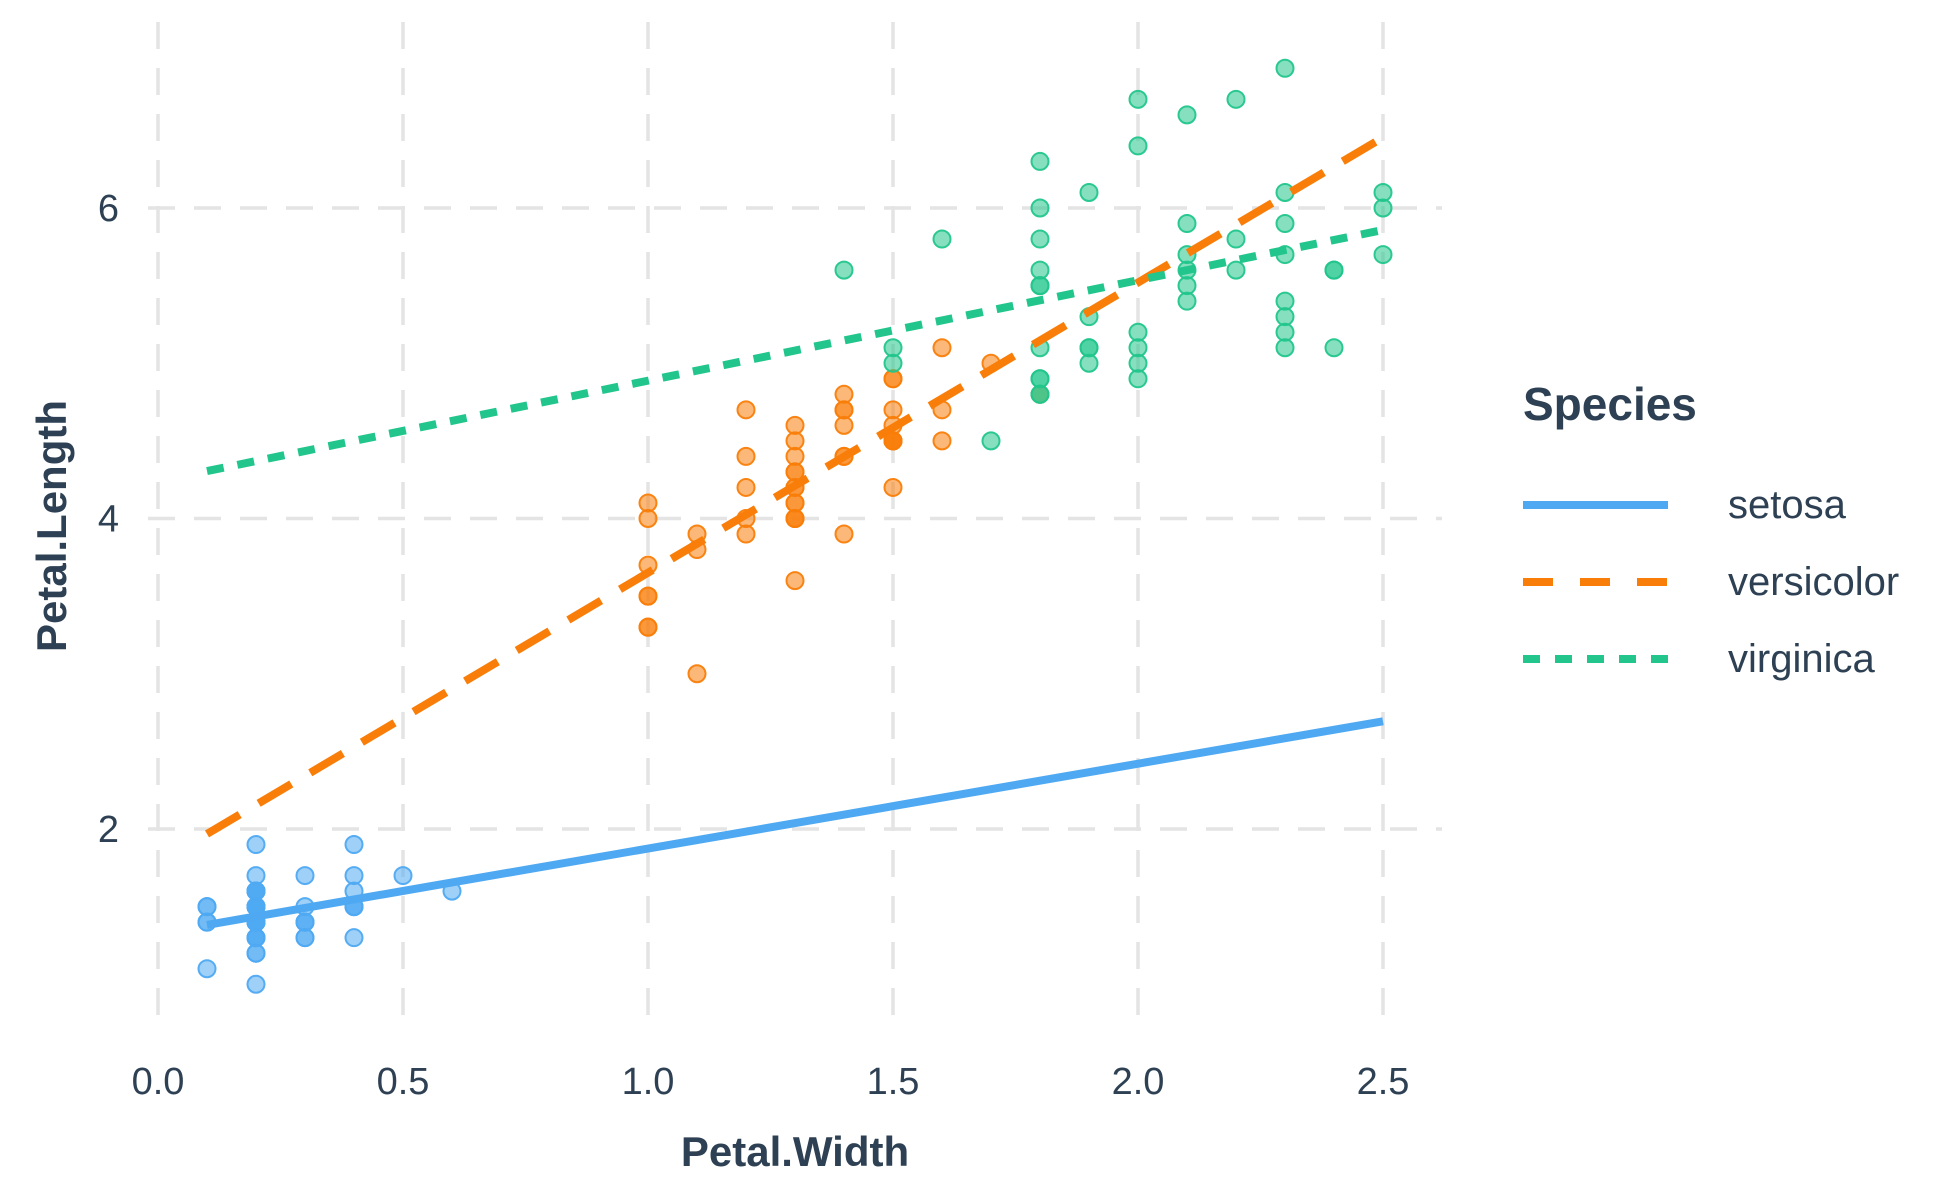 This screenshot has width=1950, height=1200. Describe the element at coordinates (108, 830) in the screenshot. I see `y-tick-label: 2` at that location.